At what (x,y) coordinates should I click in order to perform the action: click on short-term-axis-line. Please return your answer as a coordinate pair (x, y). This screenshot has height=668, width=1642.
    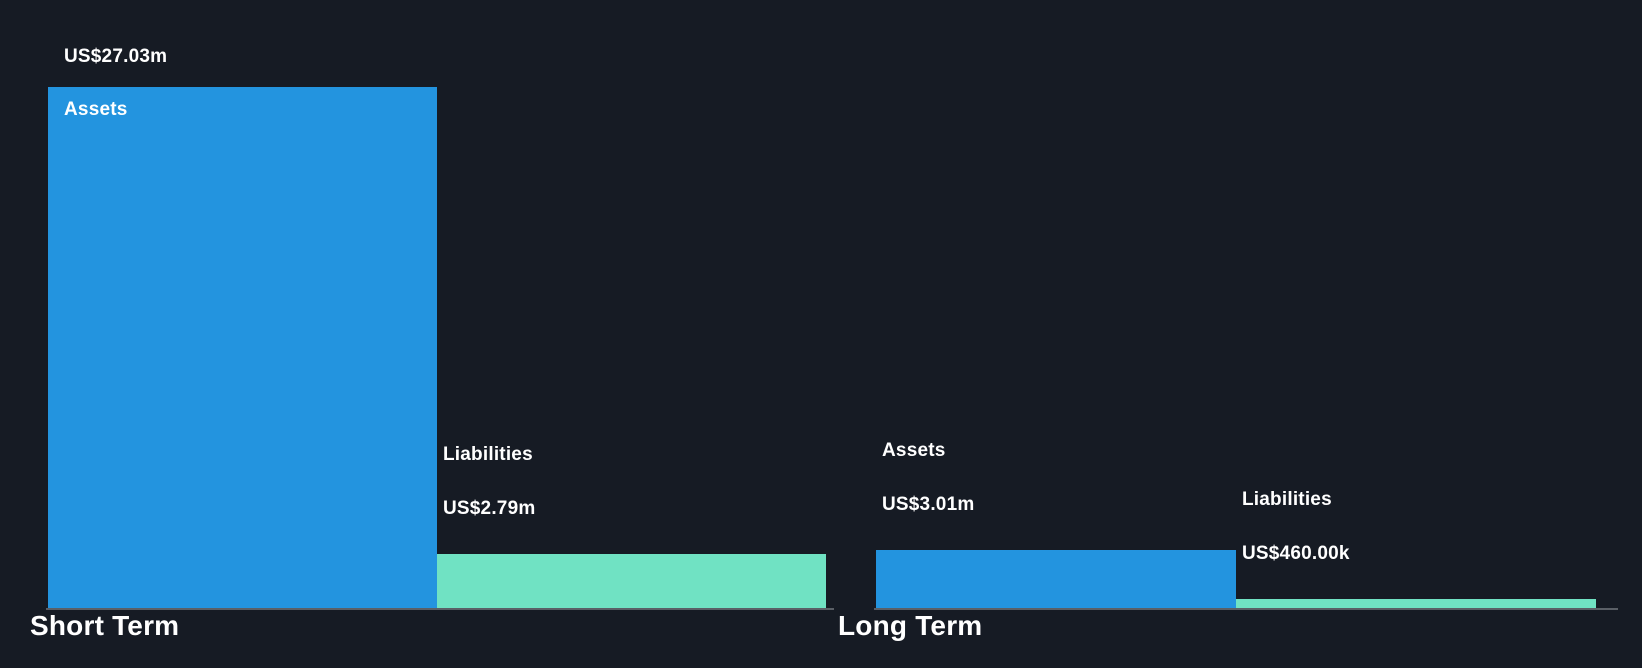
    Looking at the image, I should click on (440, 609).